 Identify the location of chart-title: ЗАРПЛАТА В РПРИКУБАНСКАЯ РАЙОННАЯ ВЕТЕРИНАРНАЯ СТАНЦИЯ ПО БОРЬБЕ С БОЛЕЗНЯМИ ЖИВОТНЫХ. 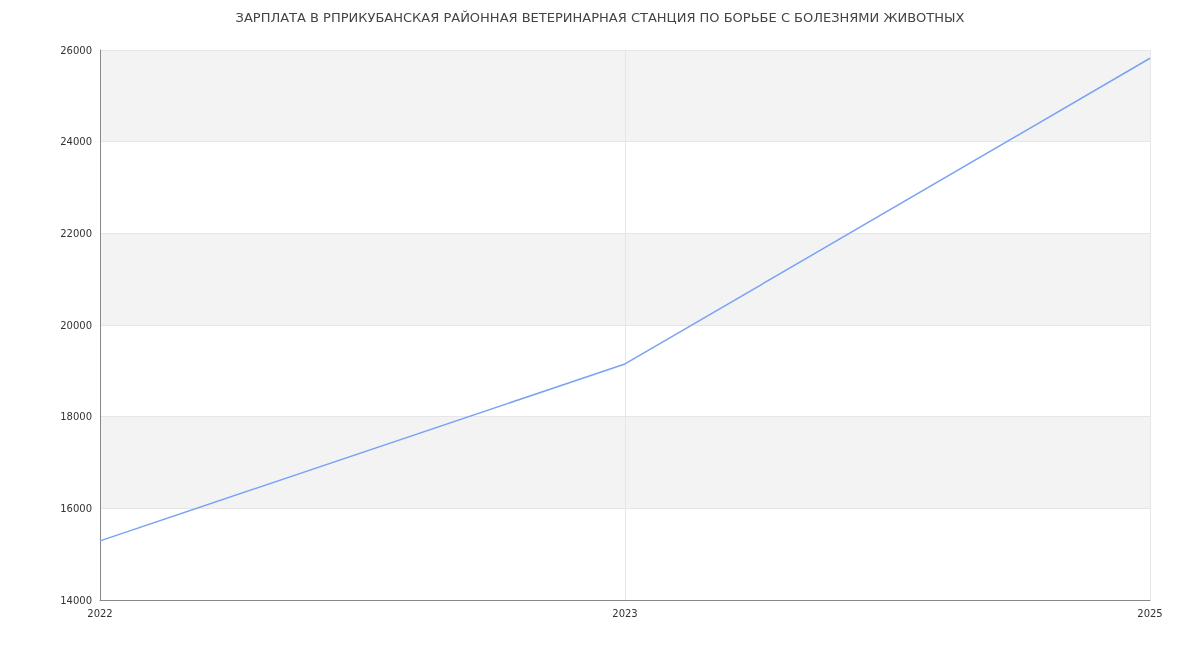
(600, 17).